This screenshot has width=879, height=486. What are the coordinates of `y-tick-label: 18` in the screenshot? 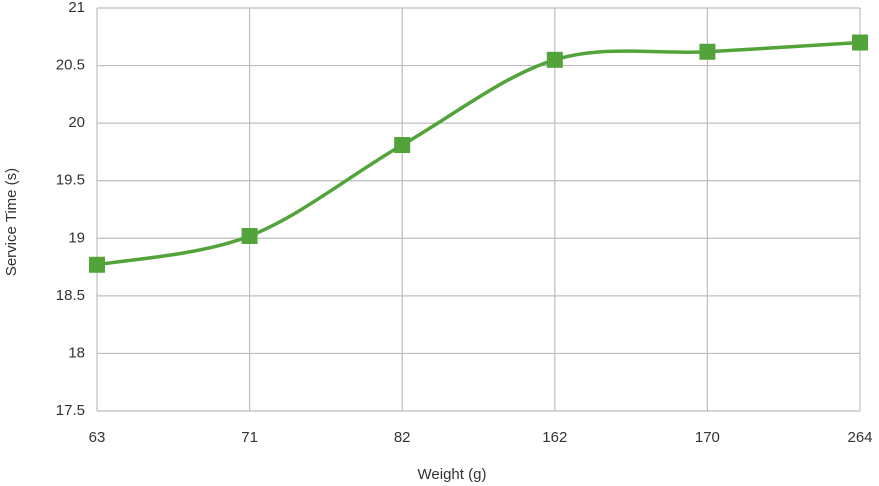 It's located at (76, 352).